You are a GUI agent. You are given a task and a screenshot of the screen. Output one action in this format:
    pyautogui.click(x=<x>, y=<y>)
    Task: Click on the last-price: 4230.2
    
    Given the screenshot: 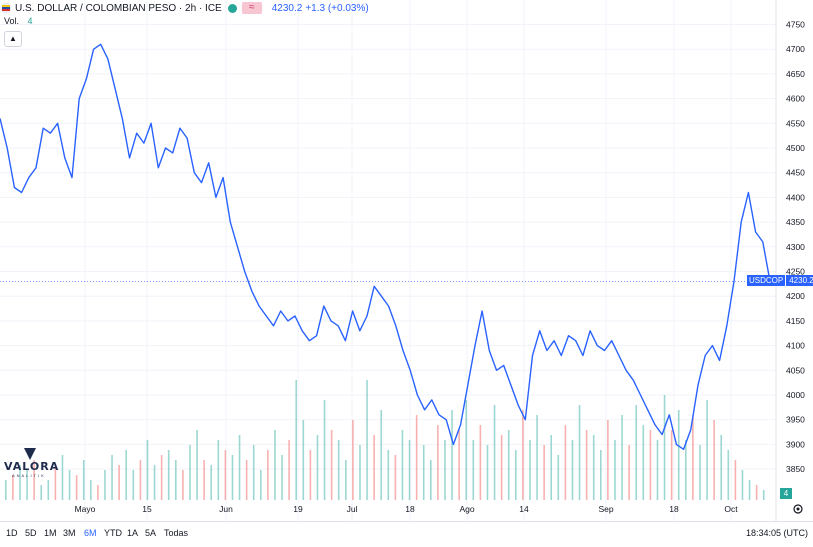 What is the action you would take?
    pyautogui.click(x=287, y=8)
    